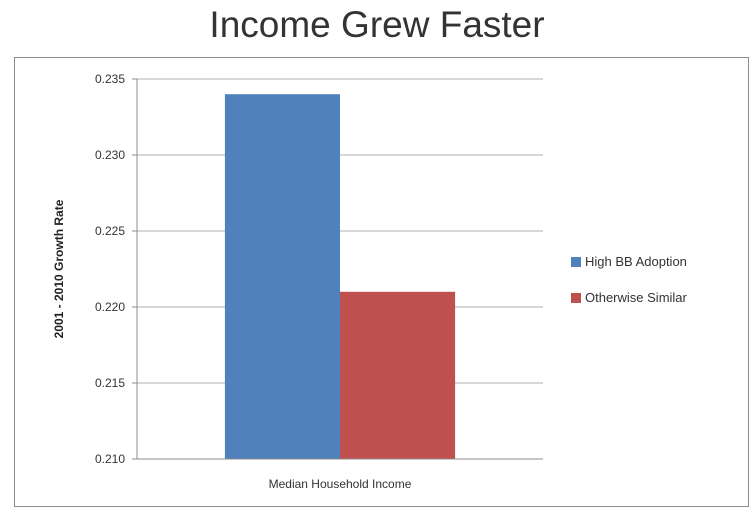 The height and width of the screenshot is (511, 754). I want to click on y-tick-label: 0.235, so click(110, 79).